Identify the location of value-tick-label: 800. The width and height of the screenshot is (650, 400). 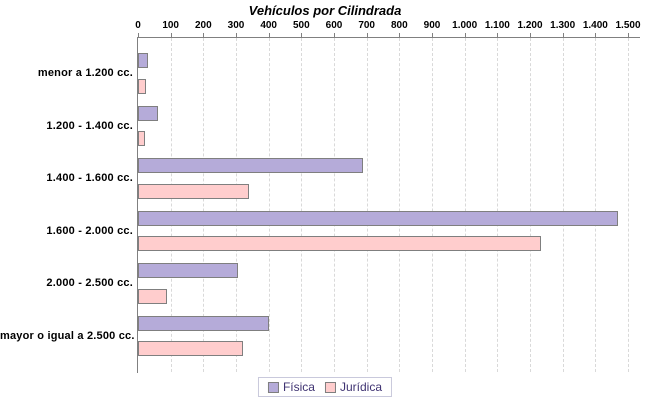
(399, 25).